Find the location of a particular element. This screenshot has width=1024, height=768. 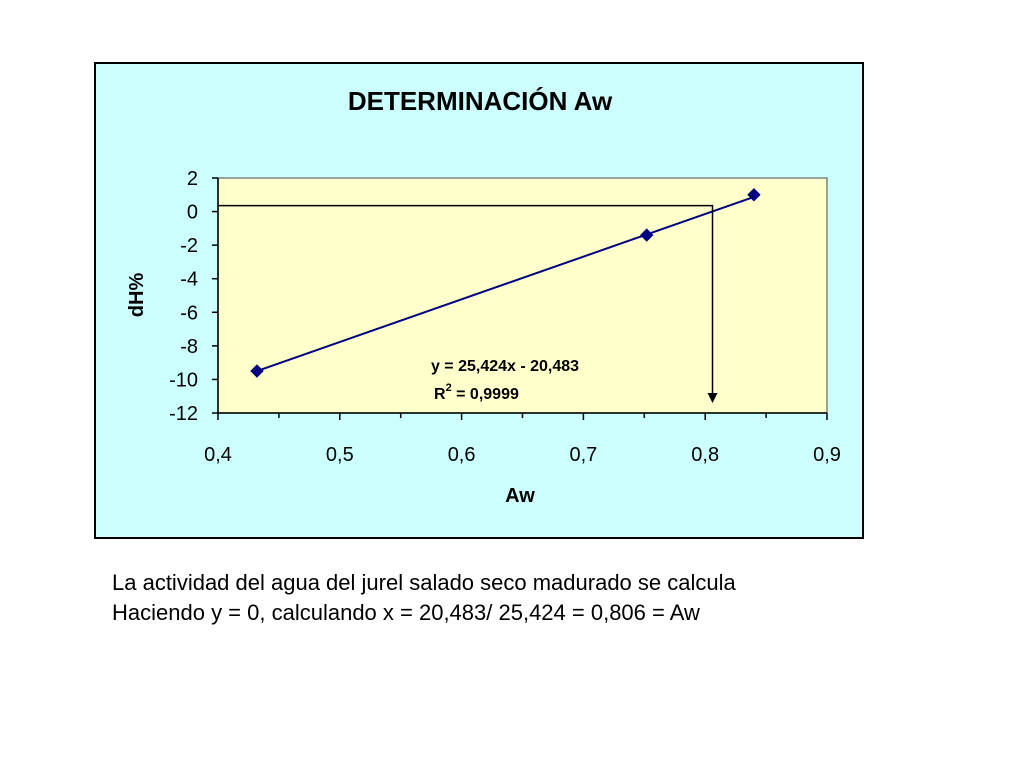

x-axis-label: Aw is located at coordinates (520, 496).